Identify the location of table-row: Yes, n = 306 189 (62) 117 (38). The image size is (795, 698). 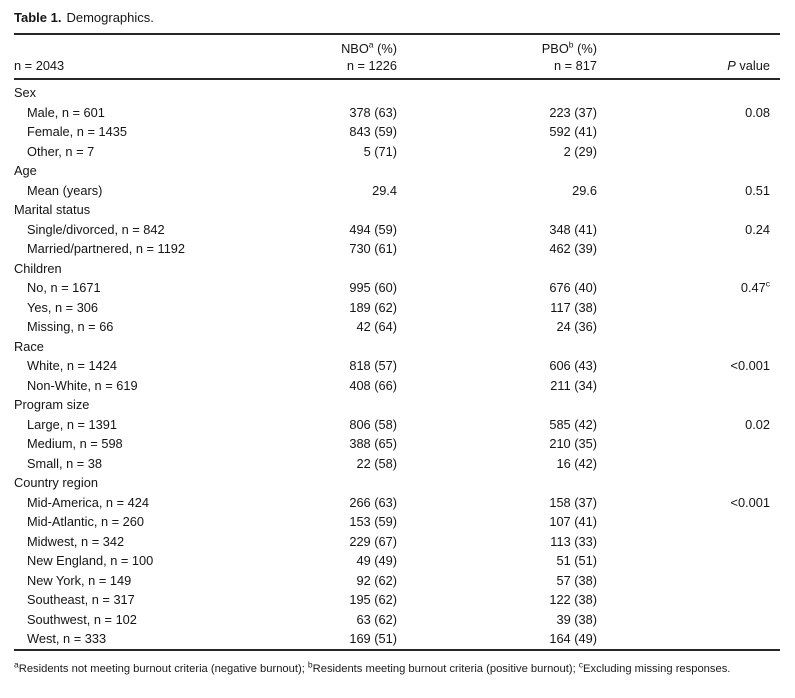
(397, 308).